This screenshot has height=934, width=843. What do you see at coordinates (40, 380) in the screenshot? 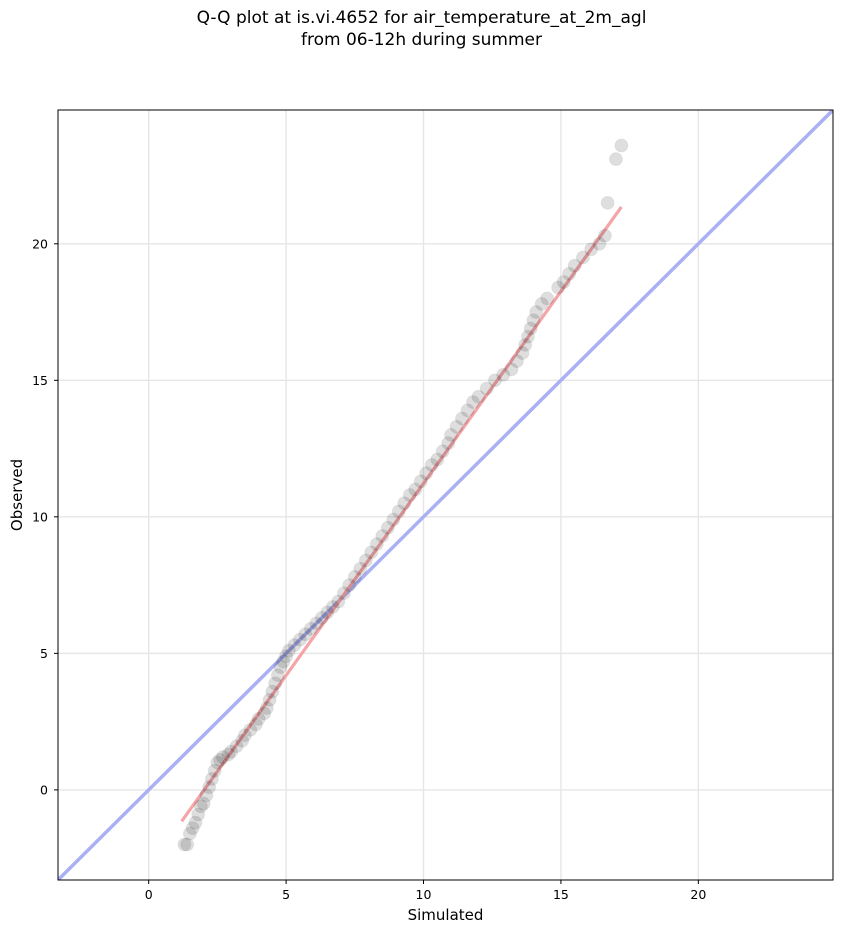
I see `y-tick-label: 15` at bounding box center [40, 380].